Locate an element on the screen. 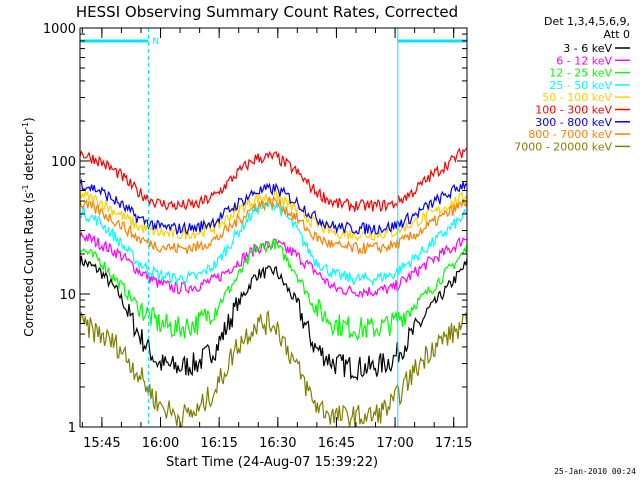  legend-label-3: 12 - 25 keV is located at coordinates (580, 73).